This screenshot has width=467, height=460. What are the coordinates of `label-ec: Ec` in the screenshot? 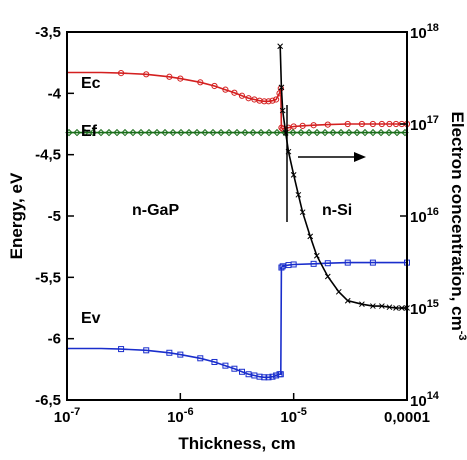 It's located at (91, 83).